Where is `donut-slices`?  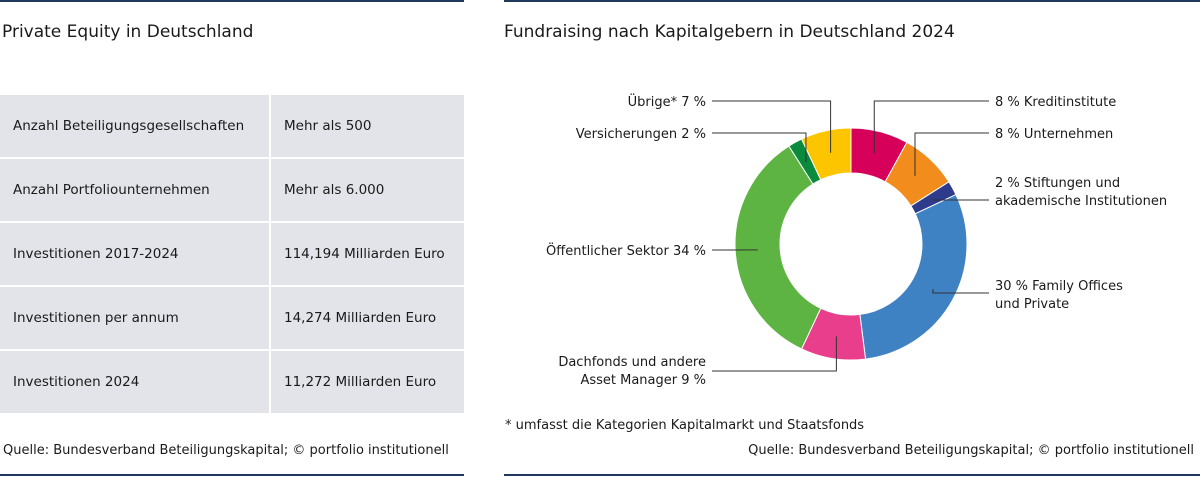
donut-slices is located at coordinates (851, 244).